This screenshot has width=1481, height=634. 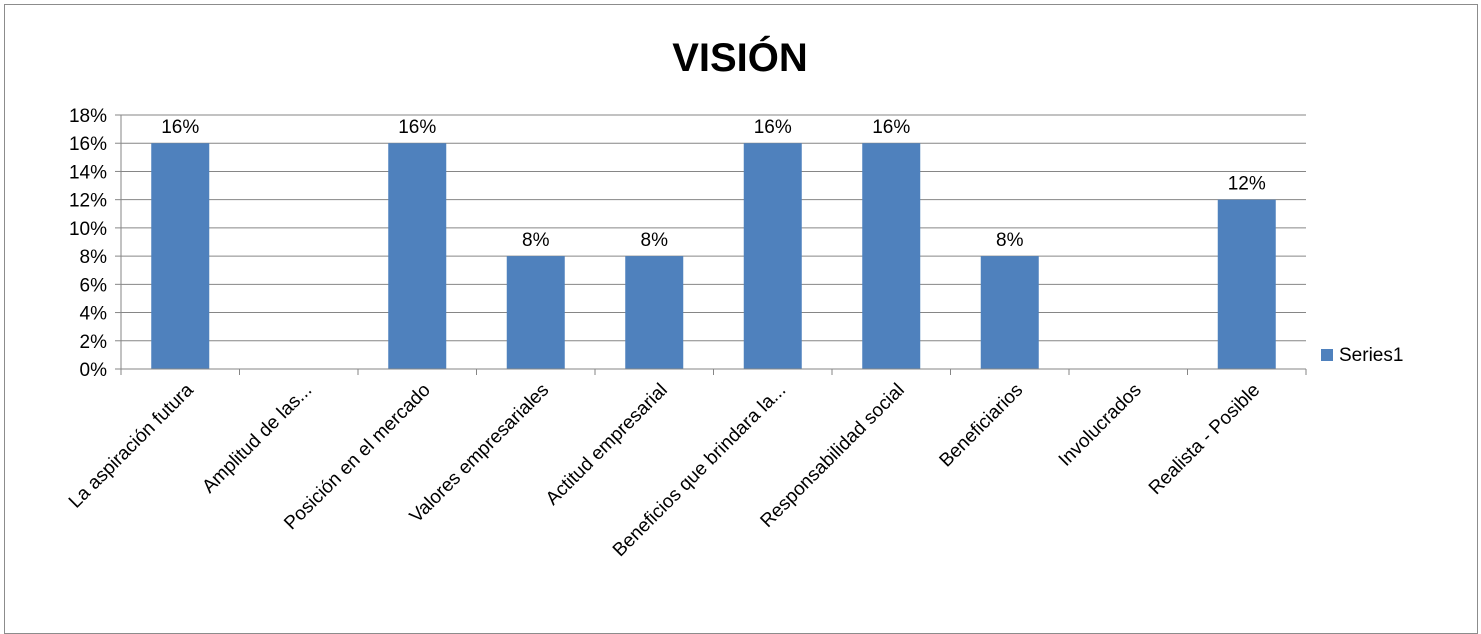 I want to click on y-tick-label: 18%, so click(x=88, y=116).